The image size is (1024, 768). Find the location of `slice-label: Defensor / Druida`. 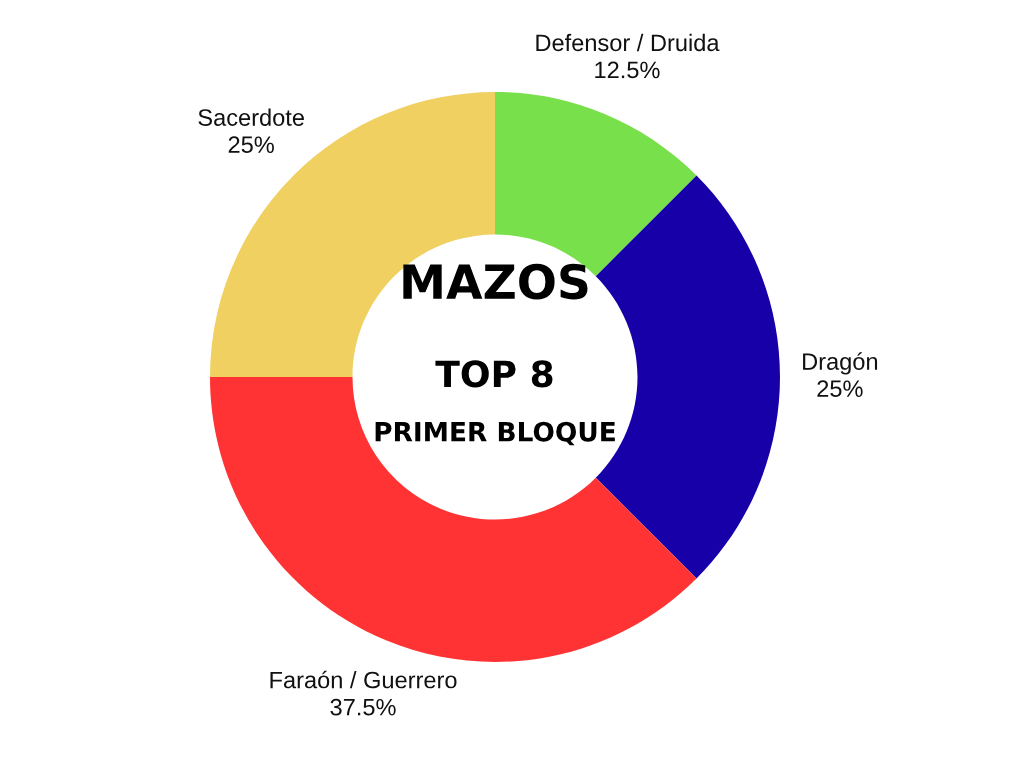

slice-label: Defensor / Druida is located at coordinates (628, 42).